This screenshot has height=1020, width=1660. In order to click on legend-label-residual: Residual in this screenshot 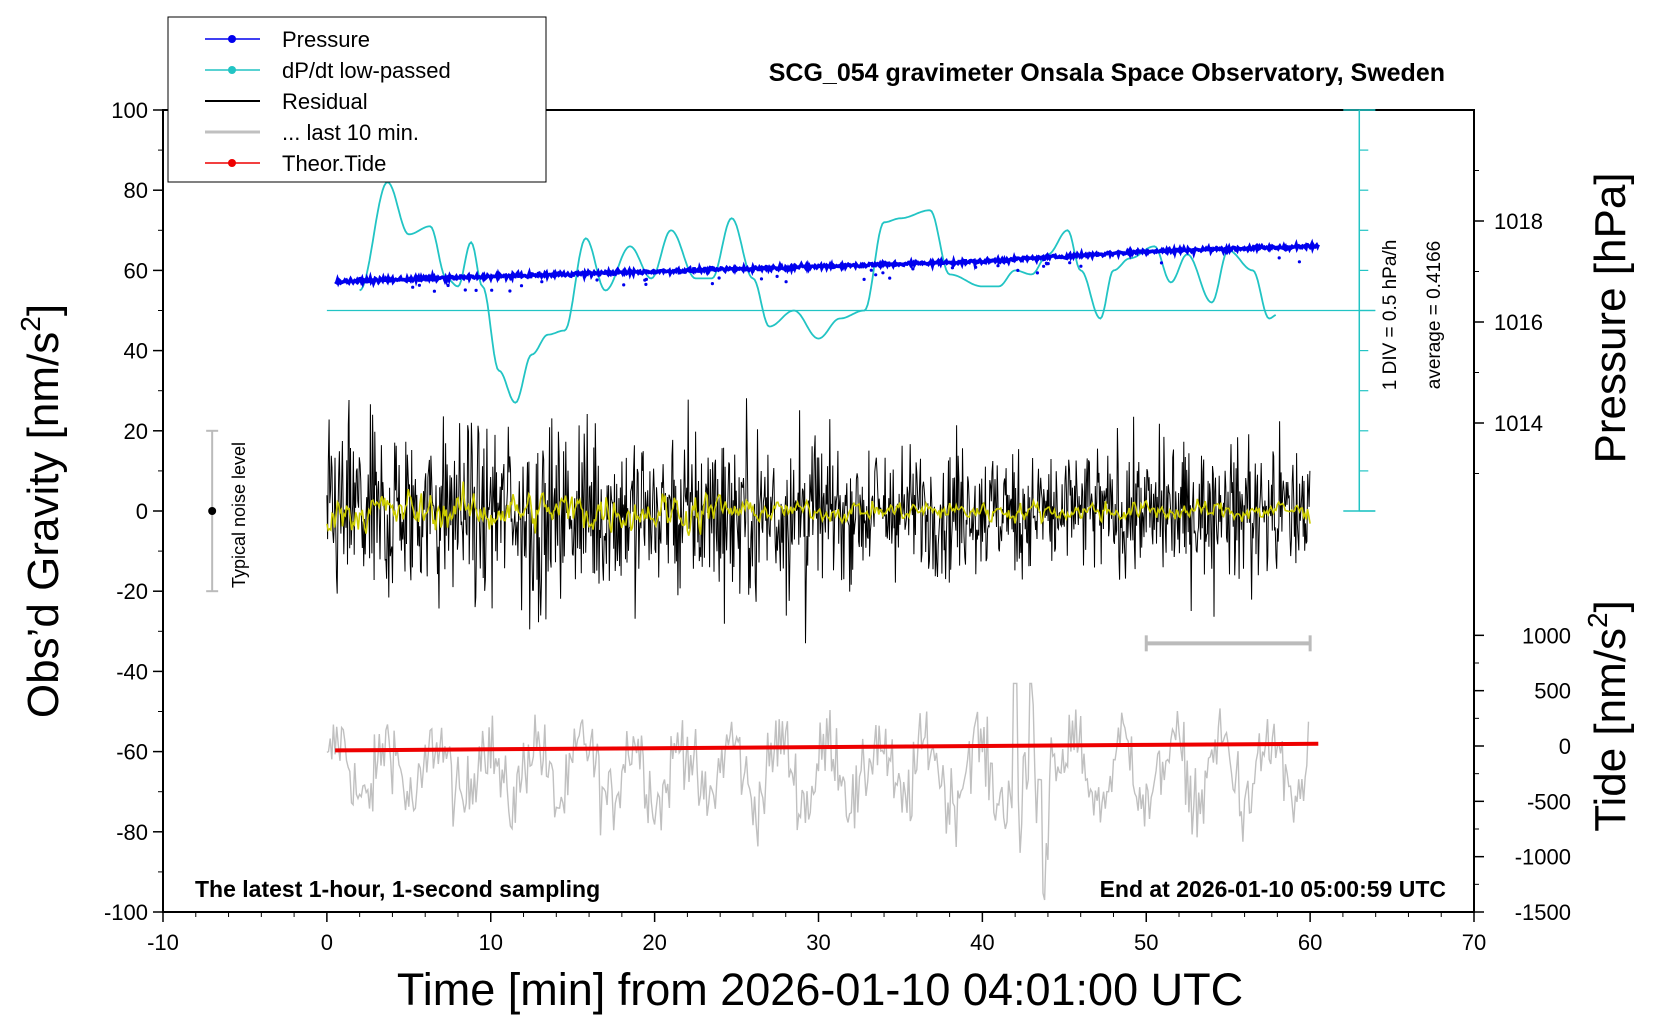, I will do `click(325, 101)`.